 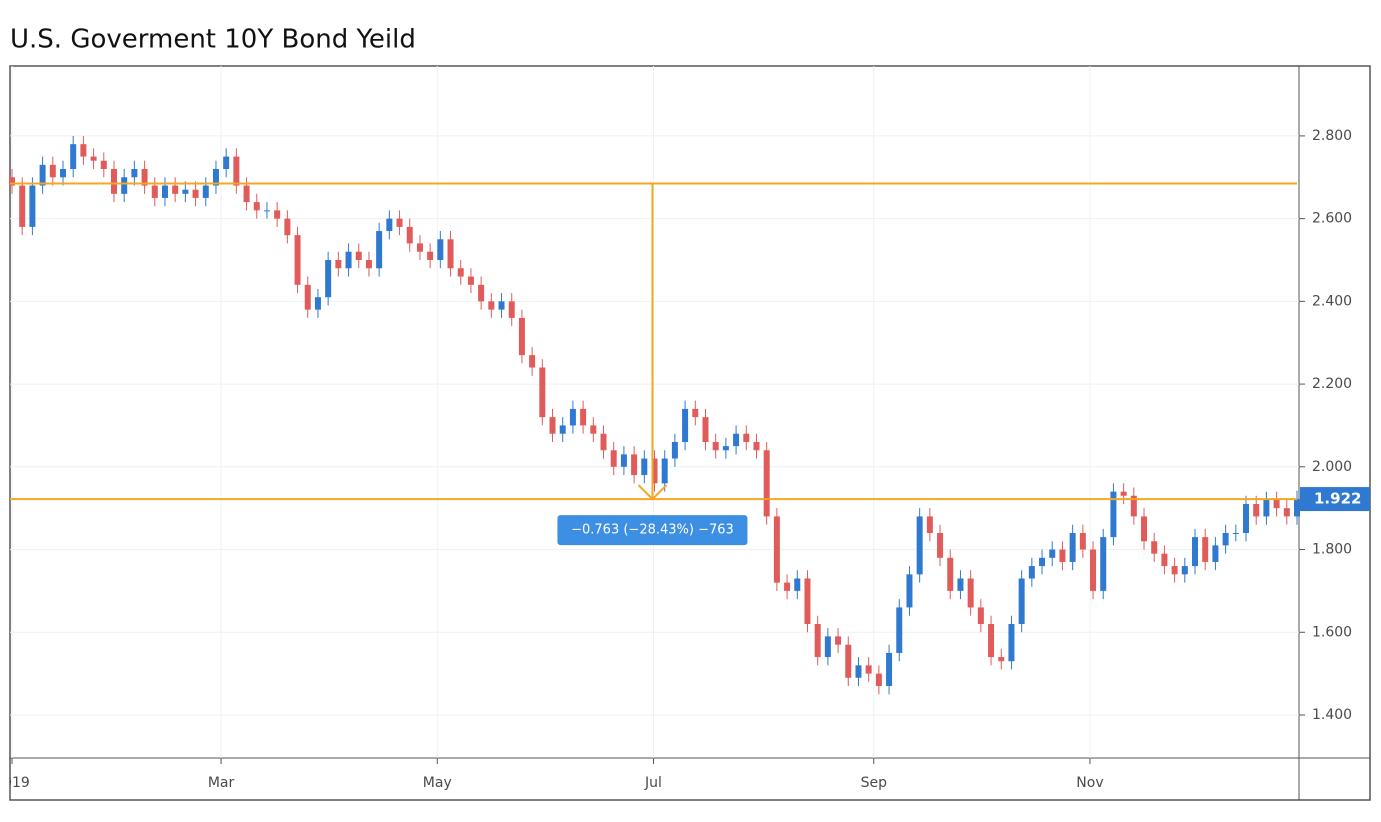 I want to click on price-tag, so click(x=1335, y=499).